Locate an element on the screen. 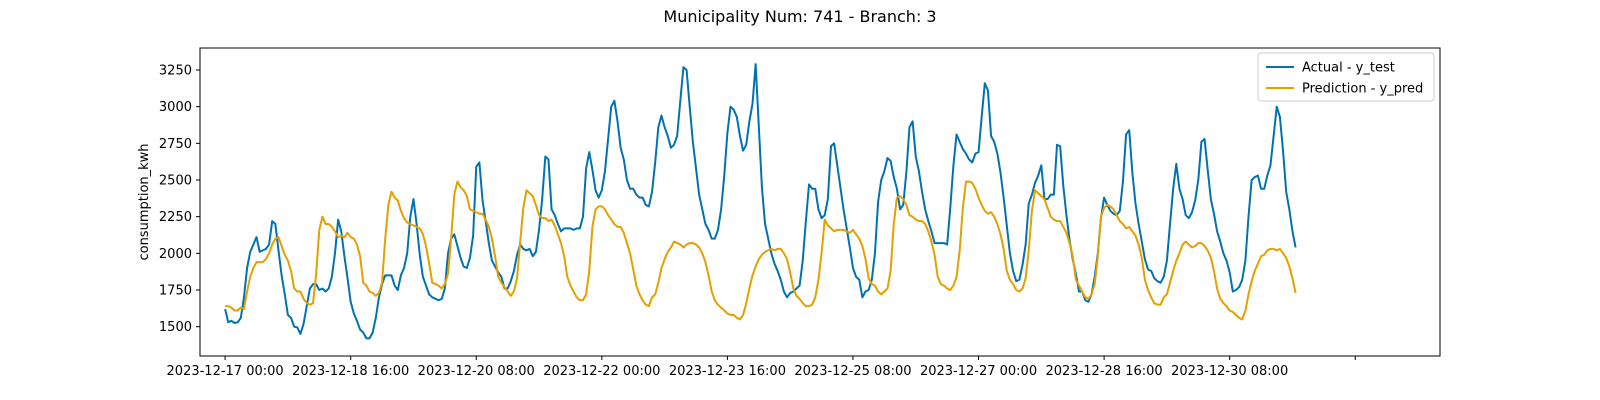 The width and height of the screenshot is (1600, 400). y-tick-label: 3000 is located at coordinates (175, 107).